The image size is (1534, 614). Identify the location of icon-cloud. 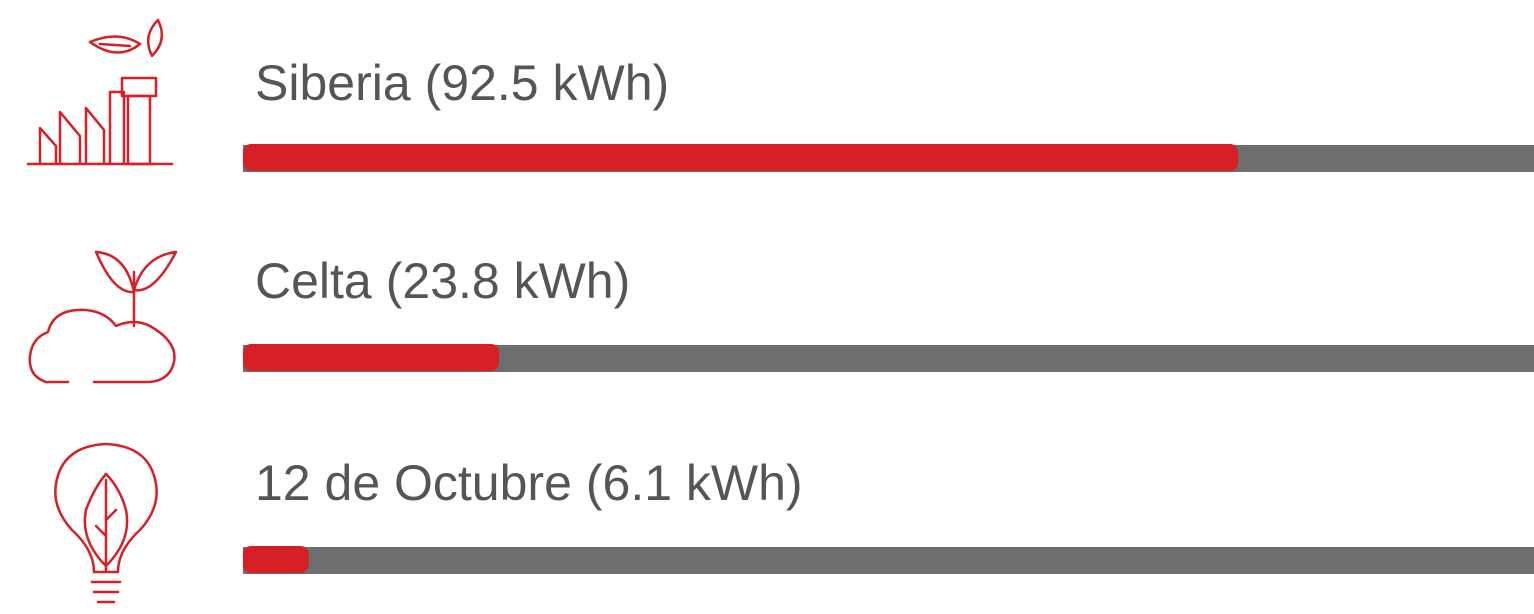
(103, 317).